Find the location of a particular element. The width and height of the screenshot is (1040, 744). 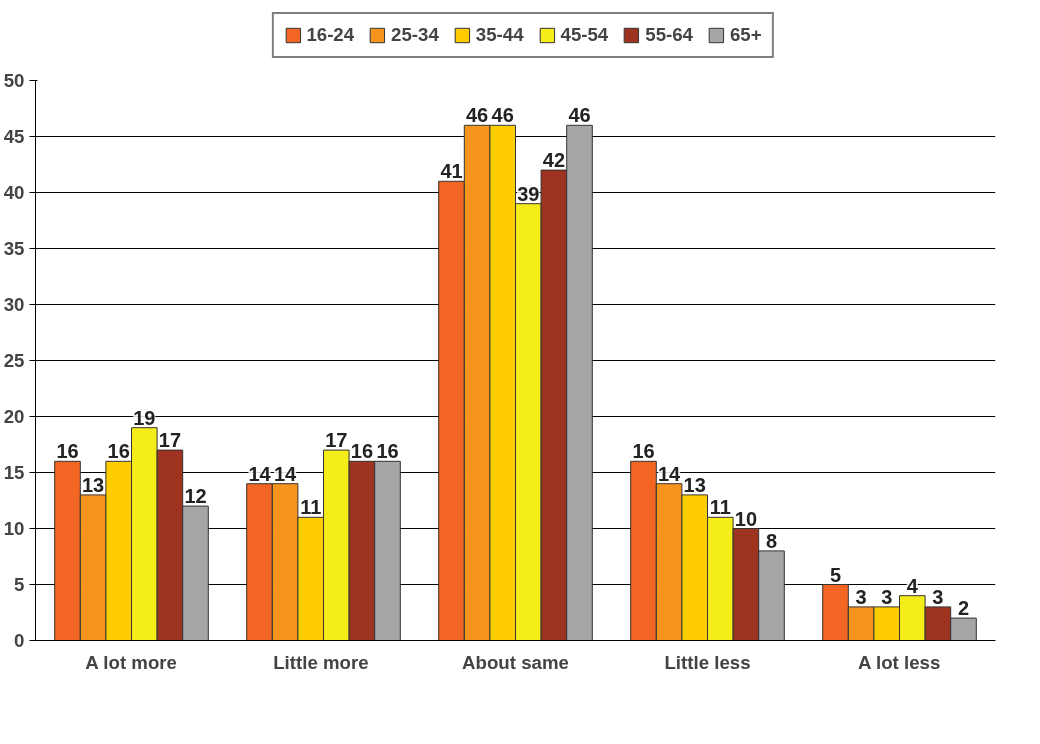

y-tick-label: 40 is located at coordinates (14, 192).